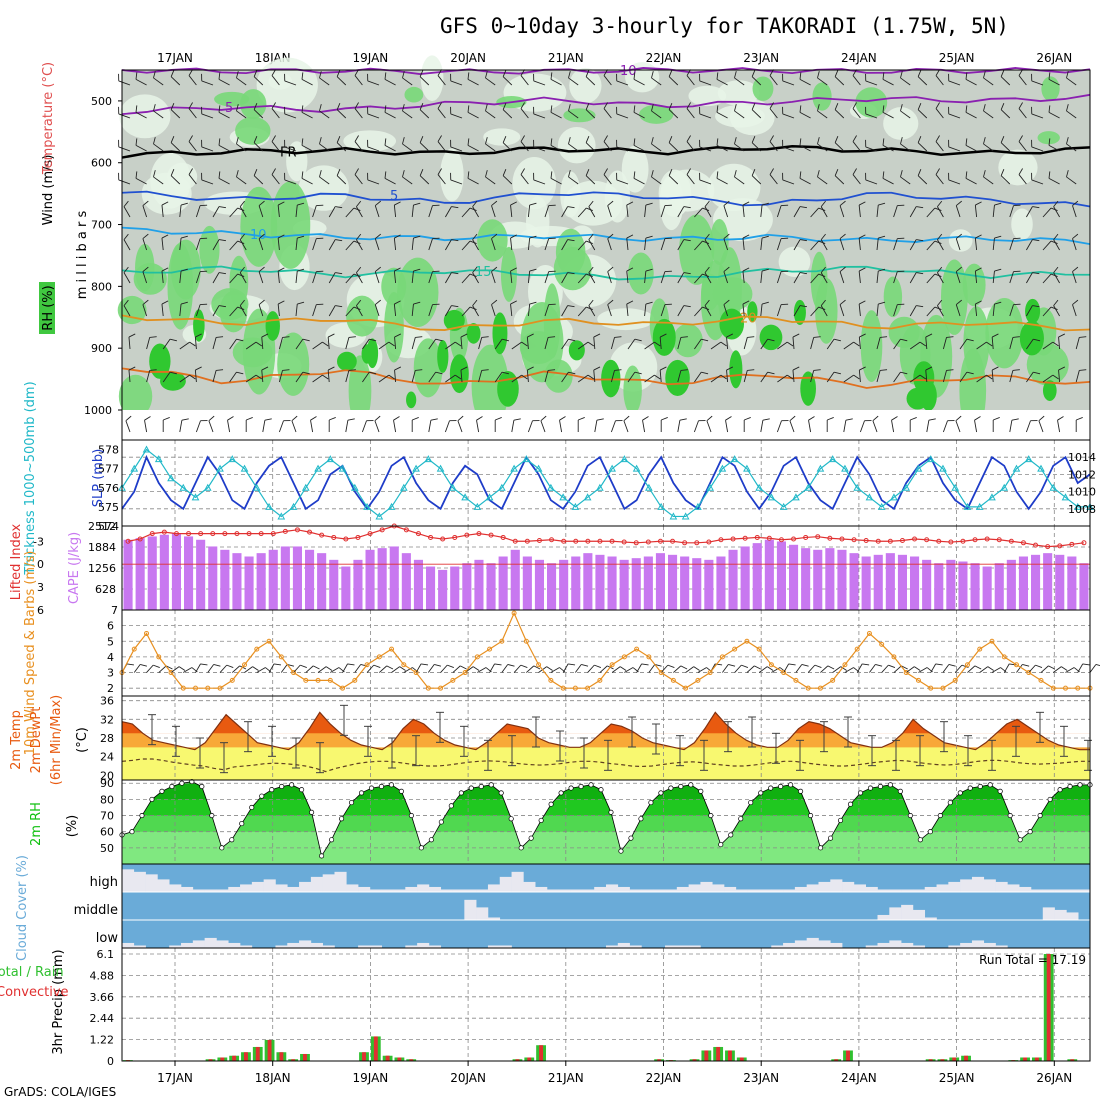  What do you see at coordinates (468, 1078) in the screenshot?
I see `bottom-date-label: 20JAN` at bounding box center [468, 1078].